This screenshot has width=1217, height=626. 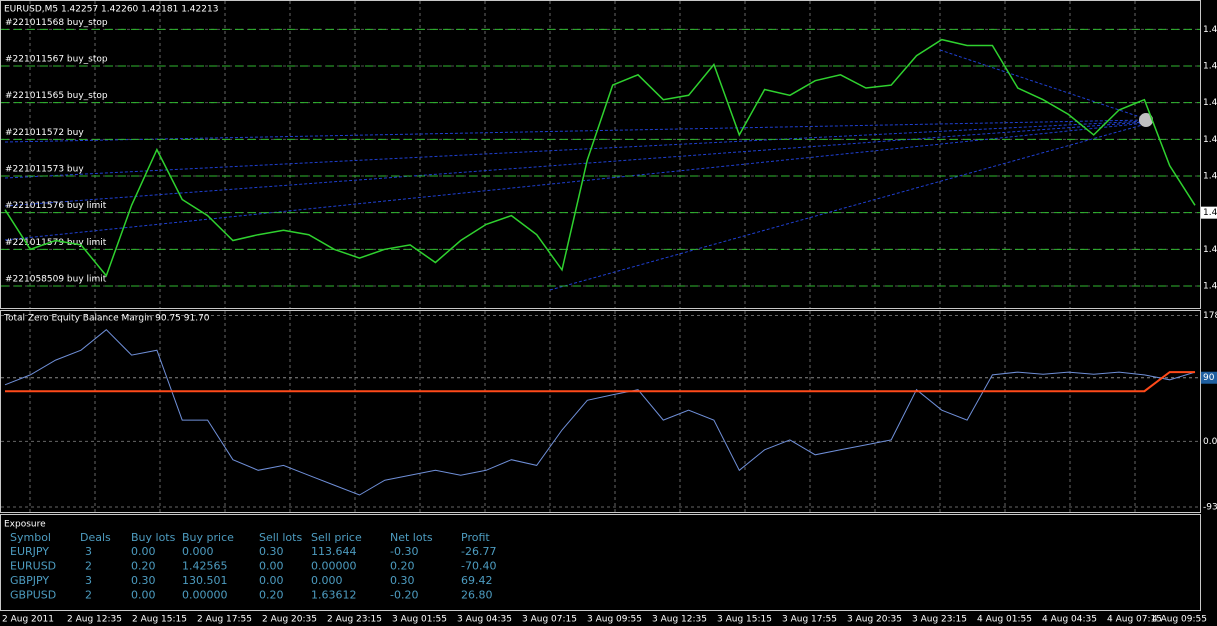 I want to click on exposure-title: Exposure, so click(x=25, y=525).